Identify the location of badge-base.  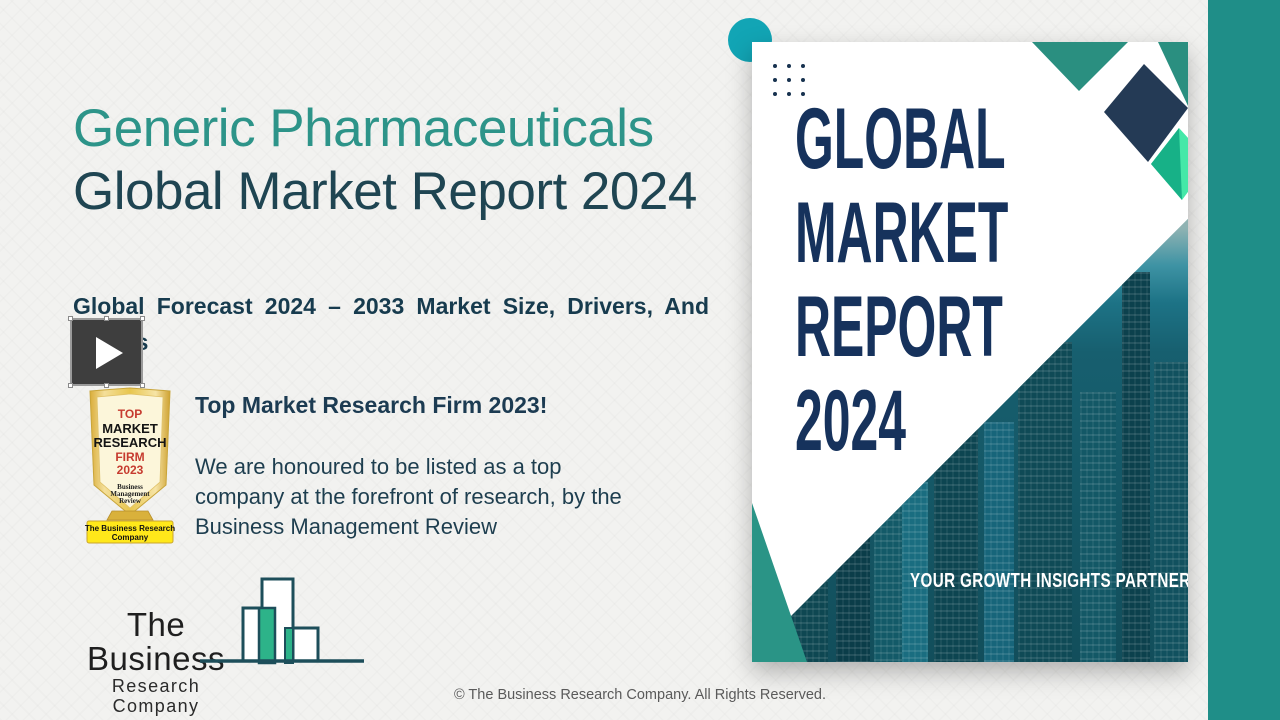
(130, 532).